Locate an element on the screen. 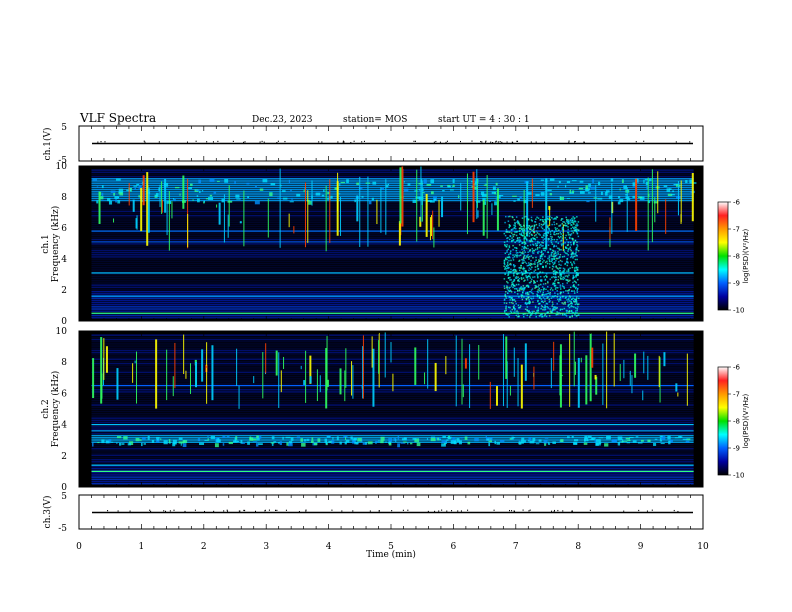 This screenshot has width=792, height=612. ch1-spectrogram-ylabel-1: ch.1 is located at coordinates (46, 243).